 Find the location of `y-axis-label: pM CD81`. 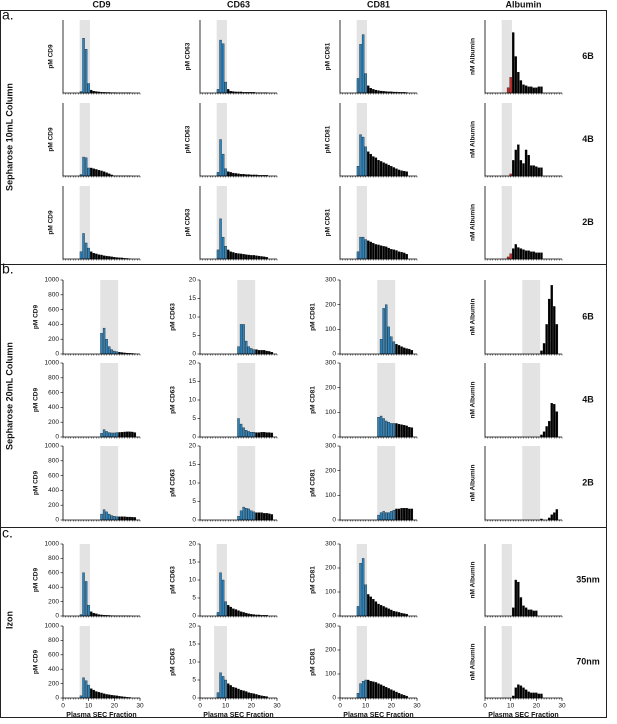

y-axis-label: pM CD81 is located at coordinates (328, 139).